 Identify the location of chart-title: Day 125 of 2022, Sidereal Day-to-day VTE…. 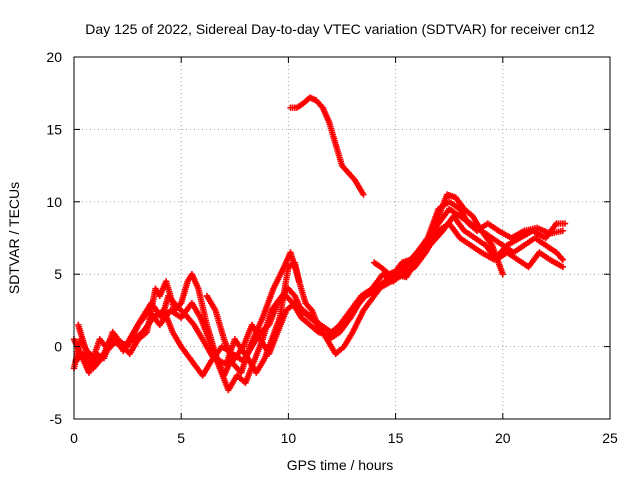
(340, 29).